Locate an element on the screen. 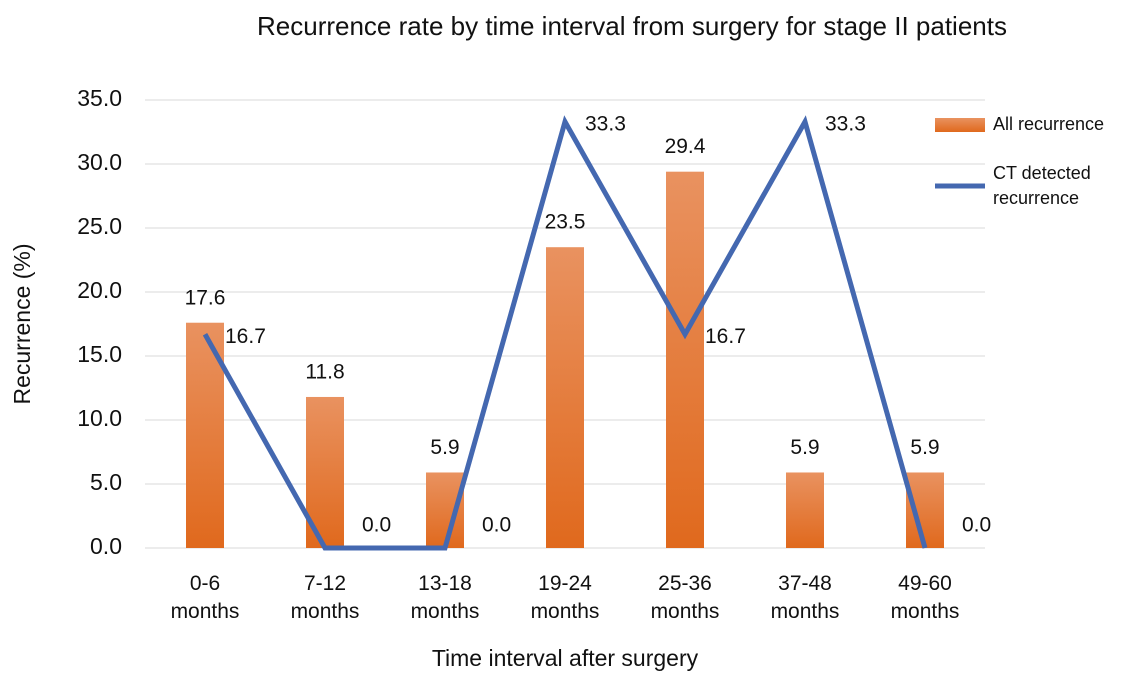 The height and width of the screenshot is (681, 1132). y-tick-label: 5.0 is located at coordinates (106, 482).